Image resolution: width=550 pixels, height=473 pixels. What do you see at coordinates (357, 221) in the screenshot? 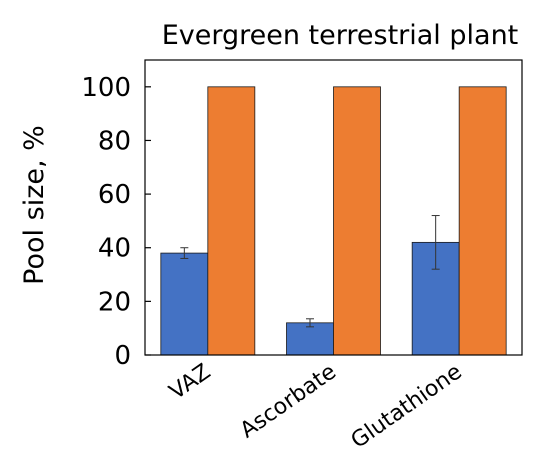
I see `bar-series2-ascorbate` at bounding box center [357, 221].